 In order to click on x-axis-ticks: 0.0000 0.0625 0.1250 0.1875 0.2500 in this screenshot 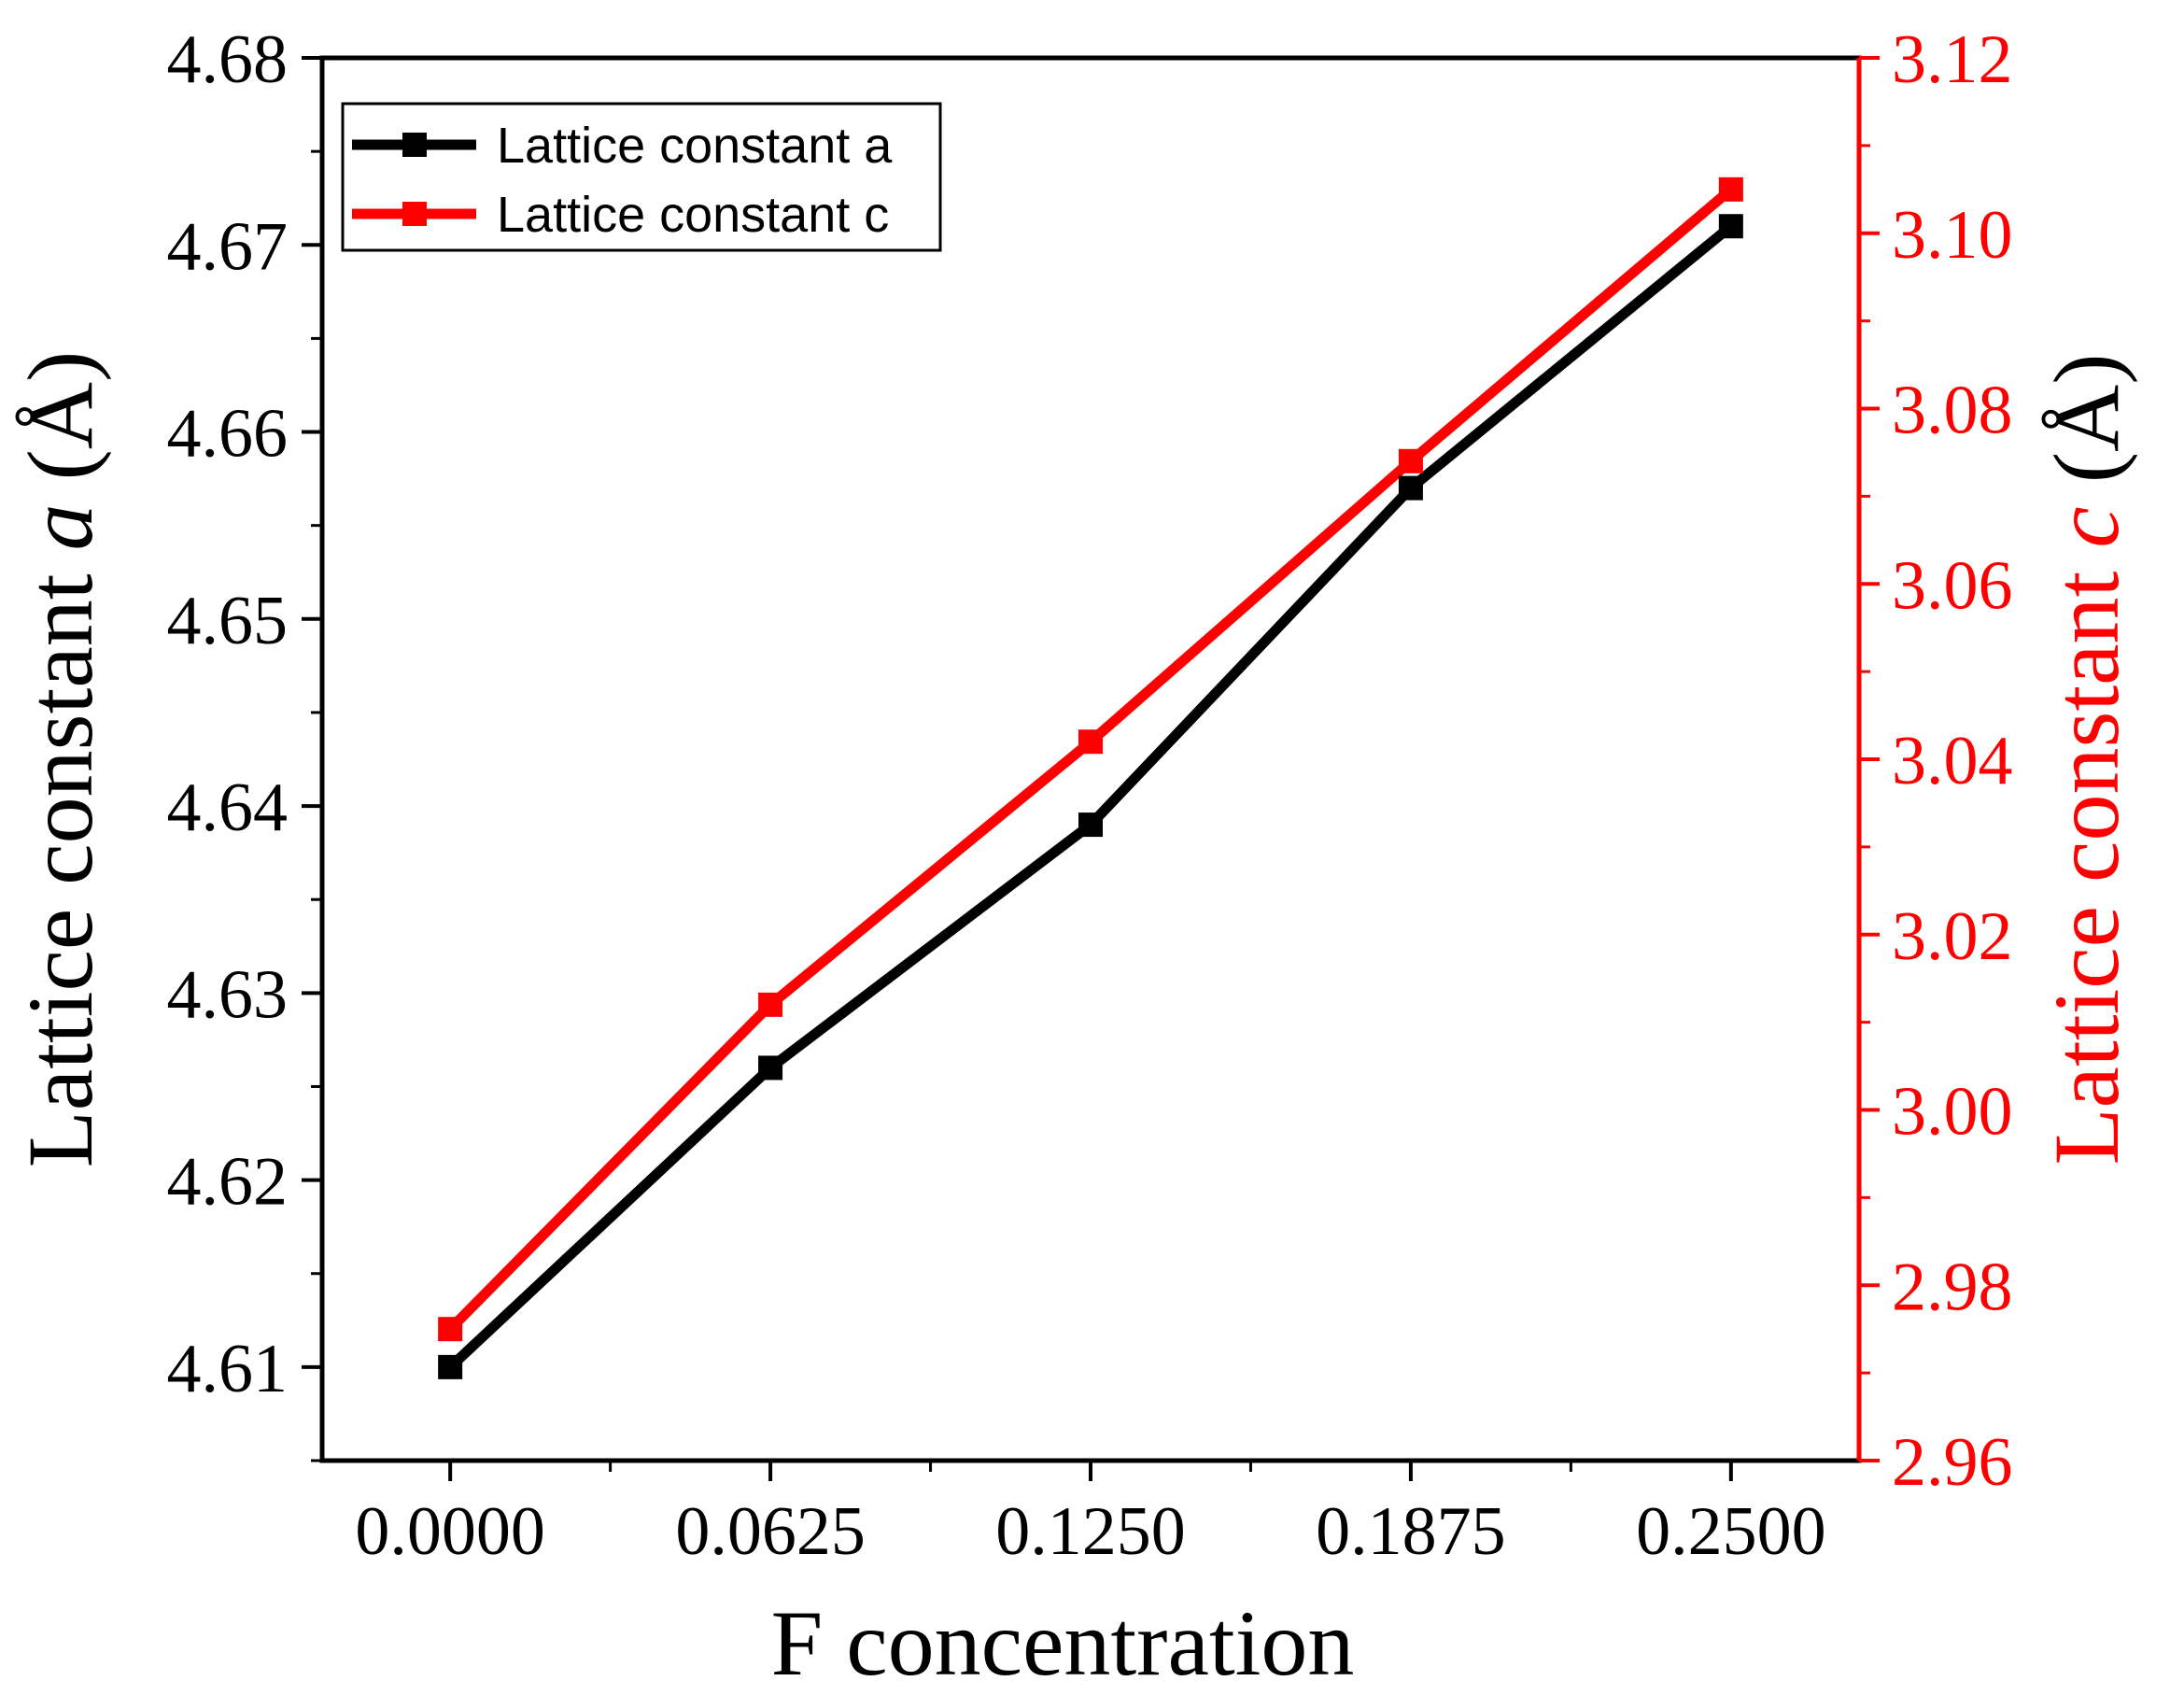, I will do `click(1090, 1515)`.